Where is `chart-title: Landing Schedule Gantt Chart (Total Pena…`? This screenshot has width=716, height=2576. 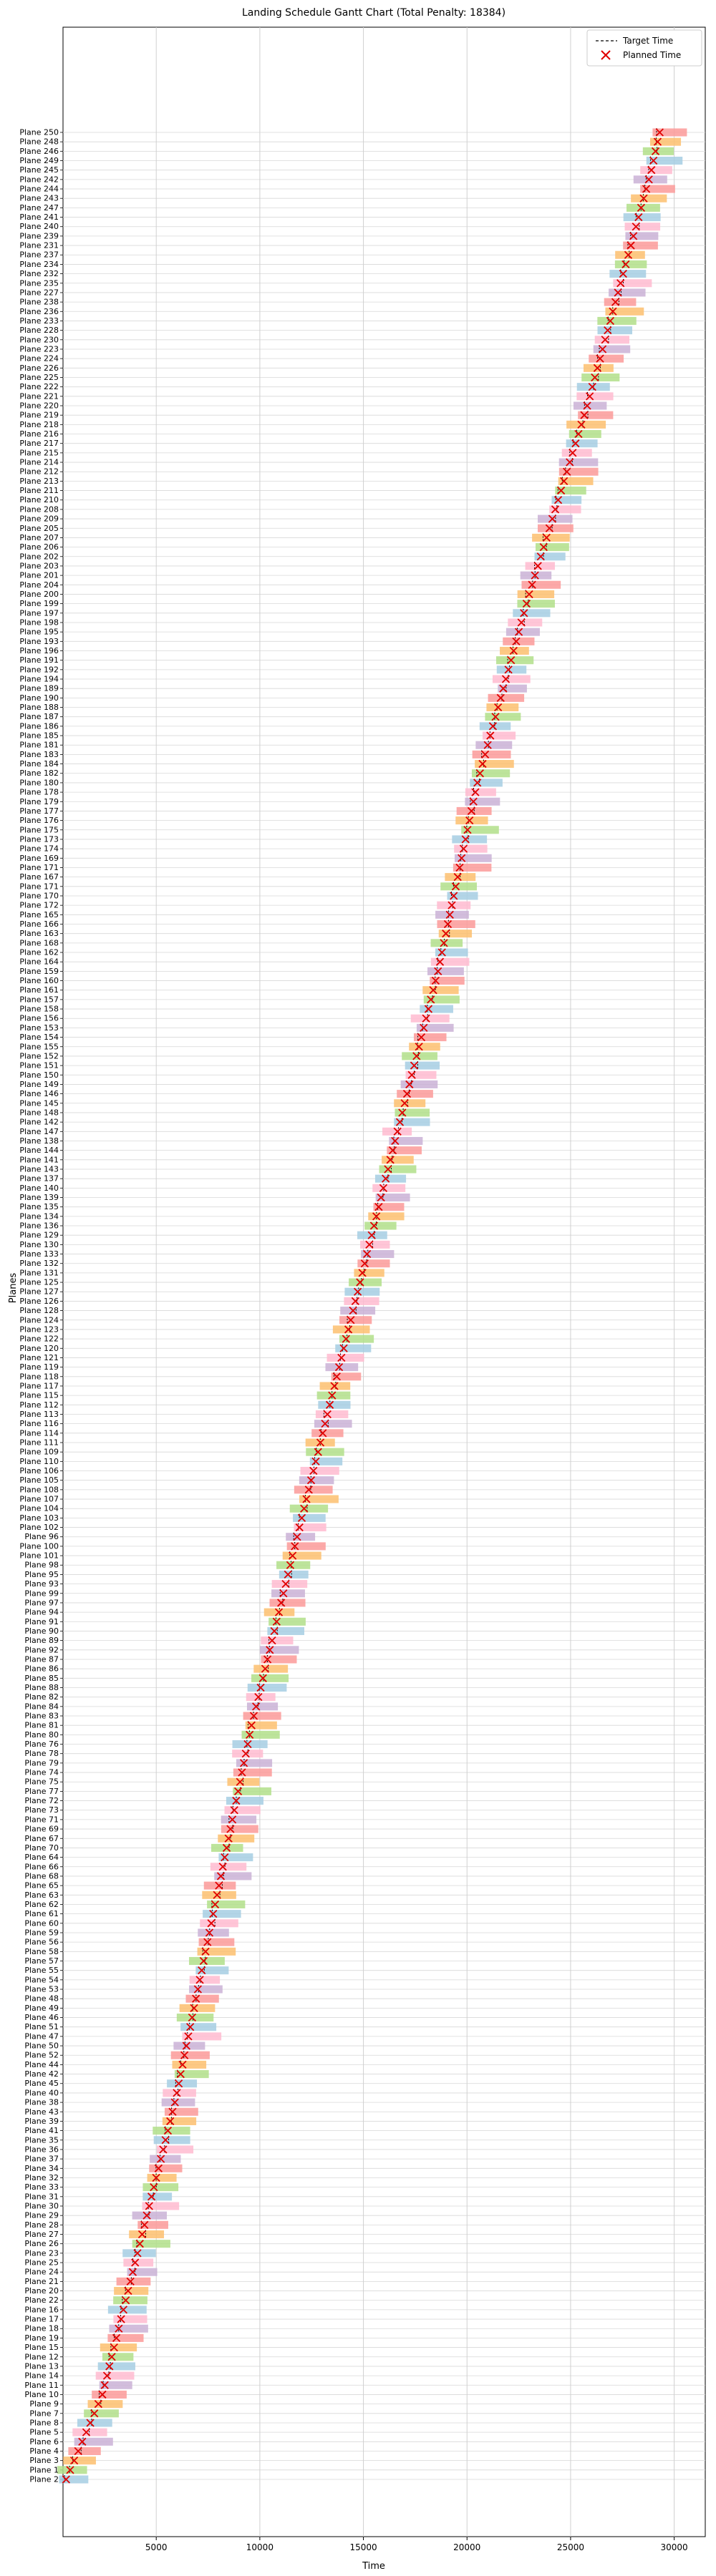
chart-title: Landing Schedule Gantt Chart (Total Pena… is located at coordinates (373, 13).